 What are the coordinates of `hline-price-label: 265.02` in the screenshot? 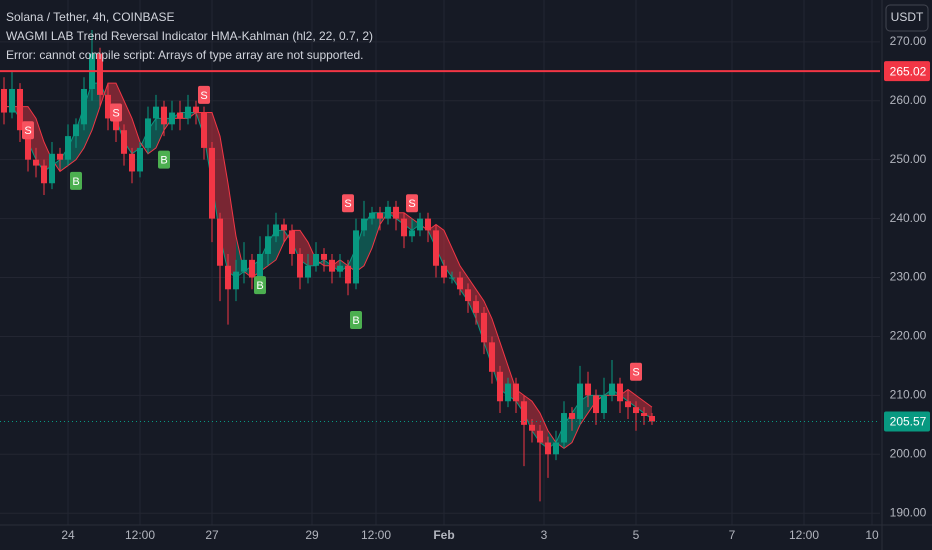 It's located at (908, 71).